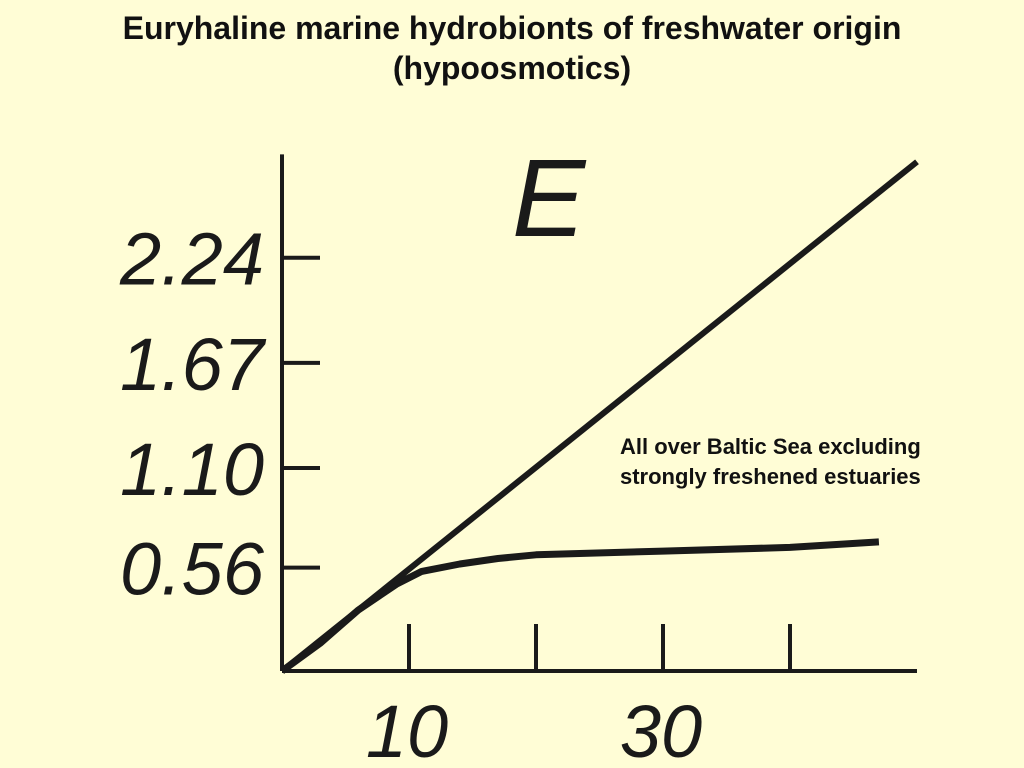  What do you see at coordinates (579, 606) in the screenshot?
I see `series-line` at bounding box center [579, 606].